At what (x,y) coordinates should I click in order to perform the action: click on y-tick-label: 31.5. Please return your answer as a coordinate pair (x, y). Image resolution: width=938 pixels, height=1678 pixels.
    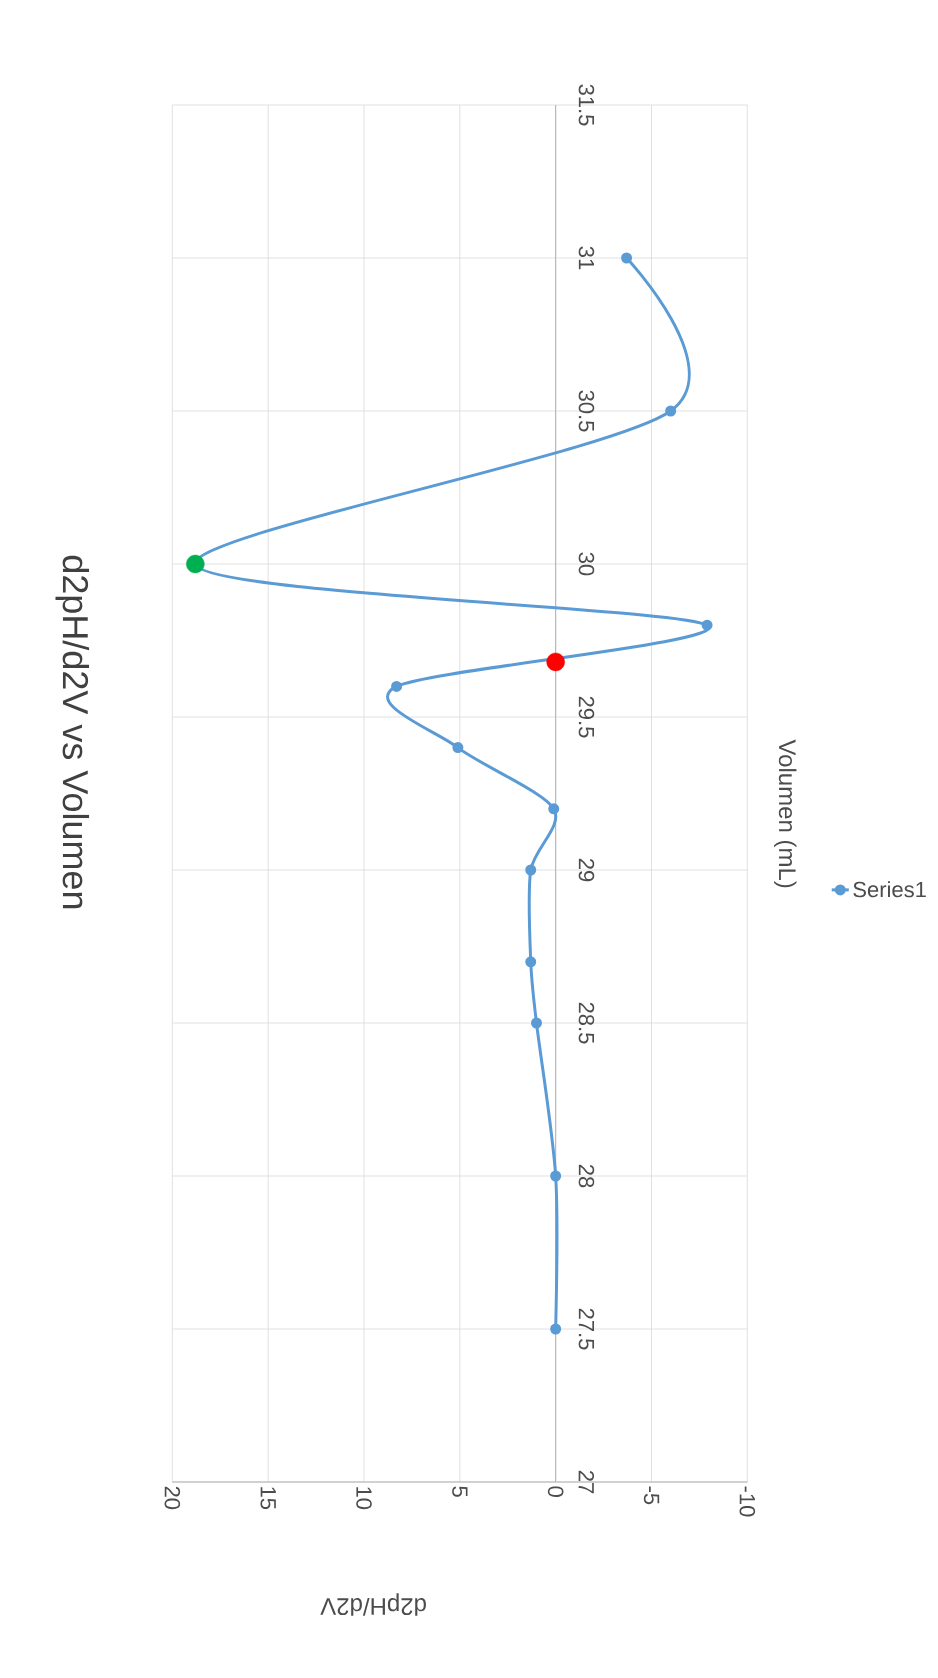
    Looking at the image, I should click on (586, 105).